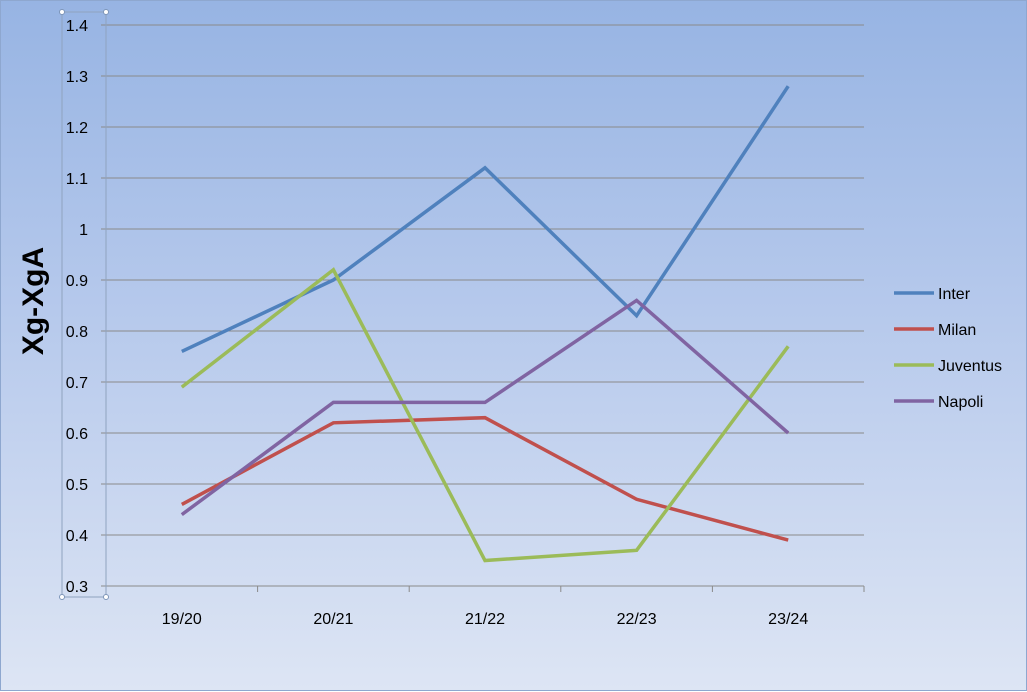 Image resolution: width=1027 pixels, height=692 pixels. Describe the element at coordinates (77, 281) in the screenshot. I see `y-tick-label: 0.9` at that location.